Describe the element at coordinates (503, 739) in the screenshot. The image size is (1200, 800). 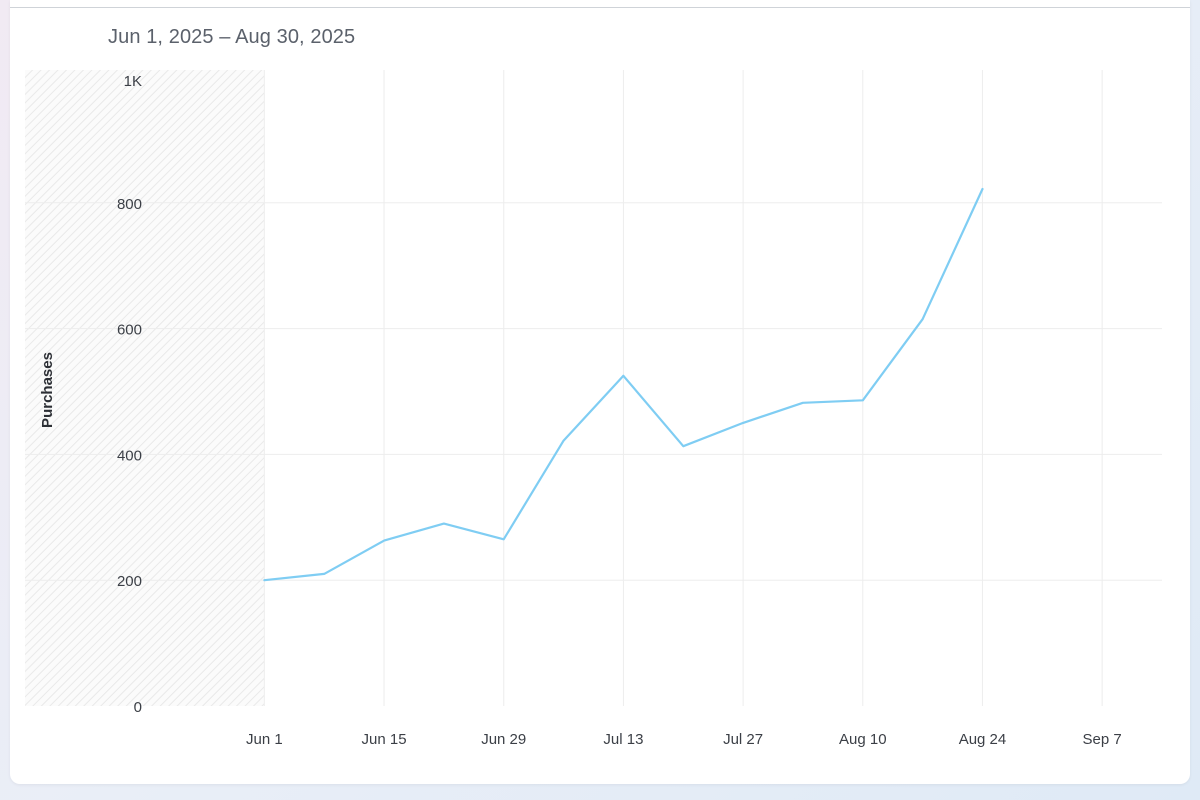
I see `x-tick-label: Jun 29` at that location.